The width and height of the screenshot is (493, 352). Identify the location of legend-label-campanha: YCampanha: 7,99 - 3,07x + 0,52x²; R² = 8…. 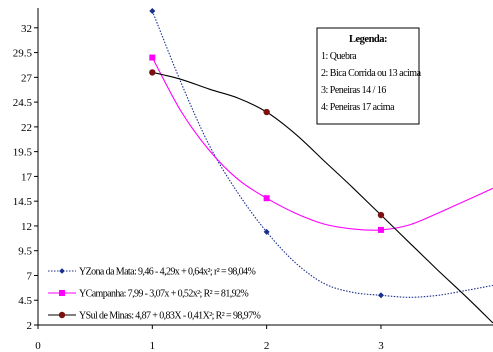
(163, 294).